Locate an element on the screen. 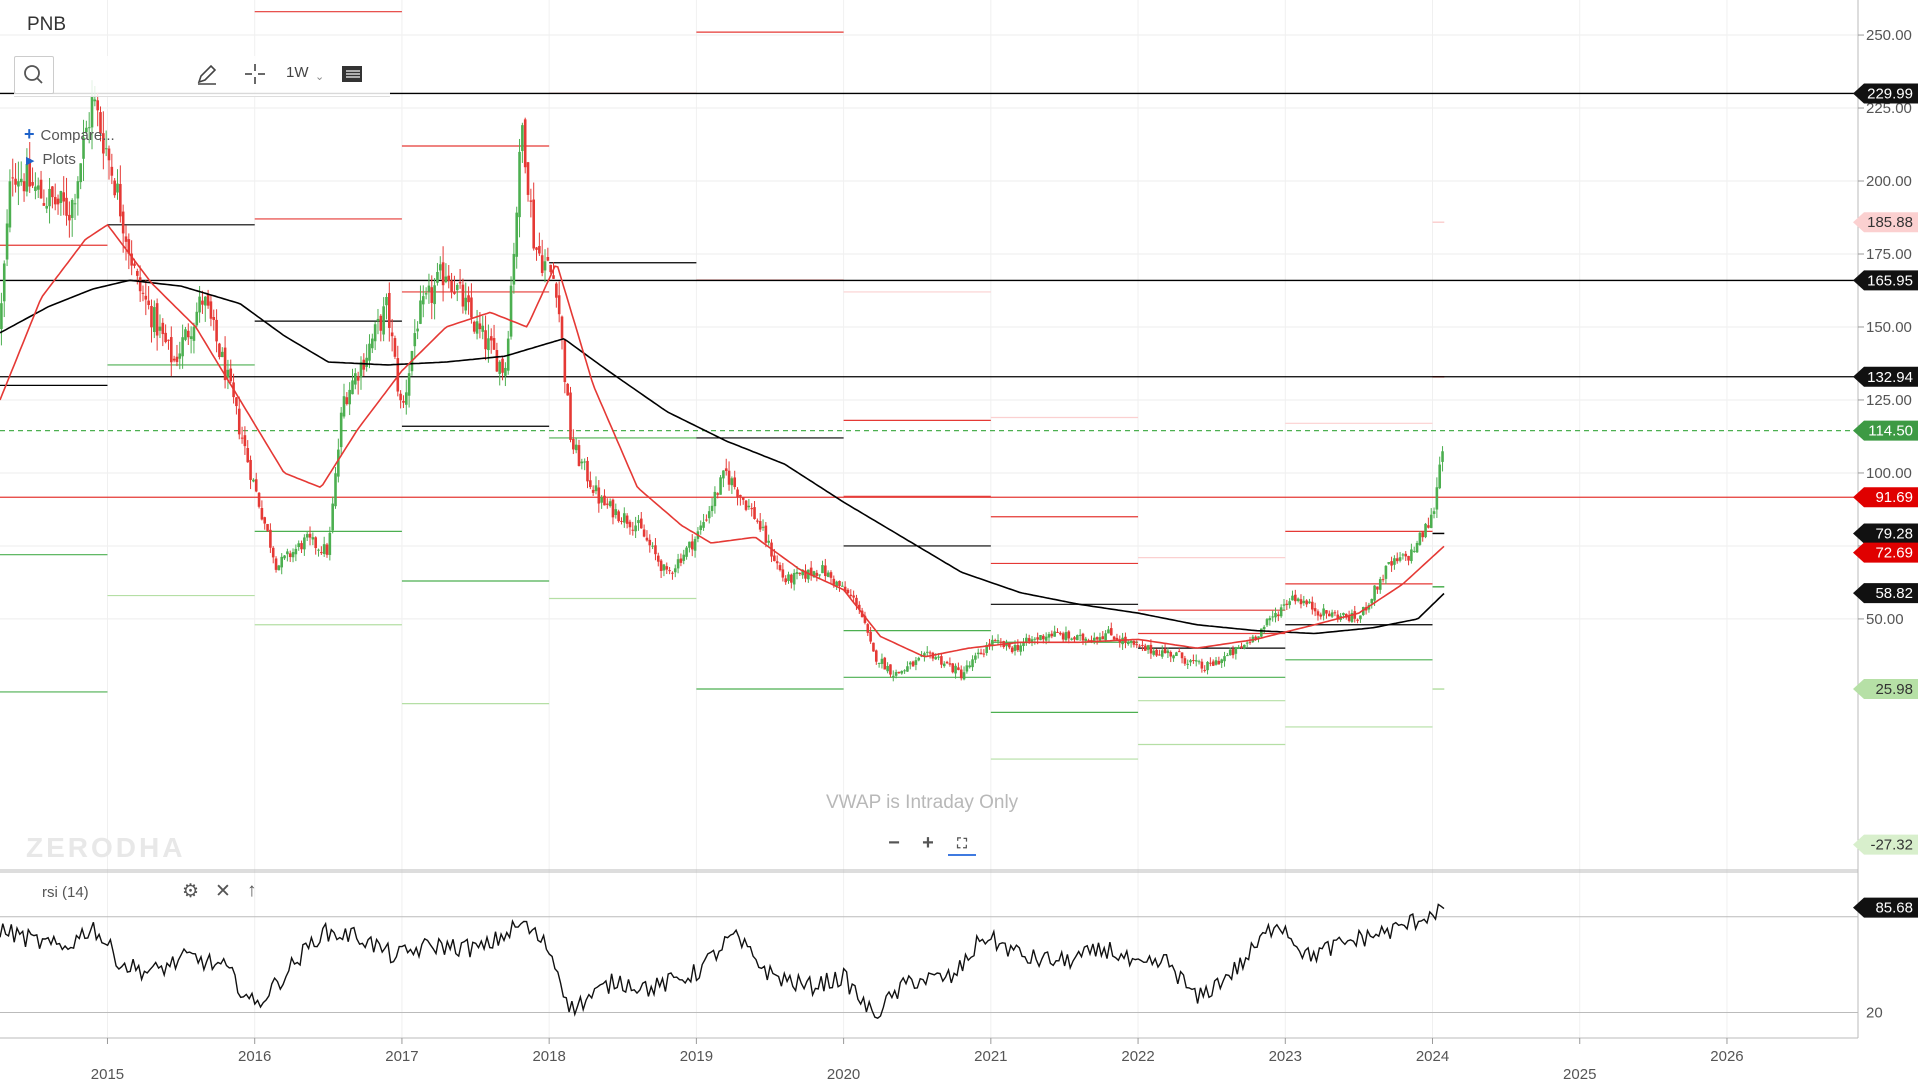  badge-shape is located at coordinates (1885, 280).